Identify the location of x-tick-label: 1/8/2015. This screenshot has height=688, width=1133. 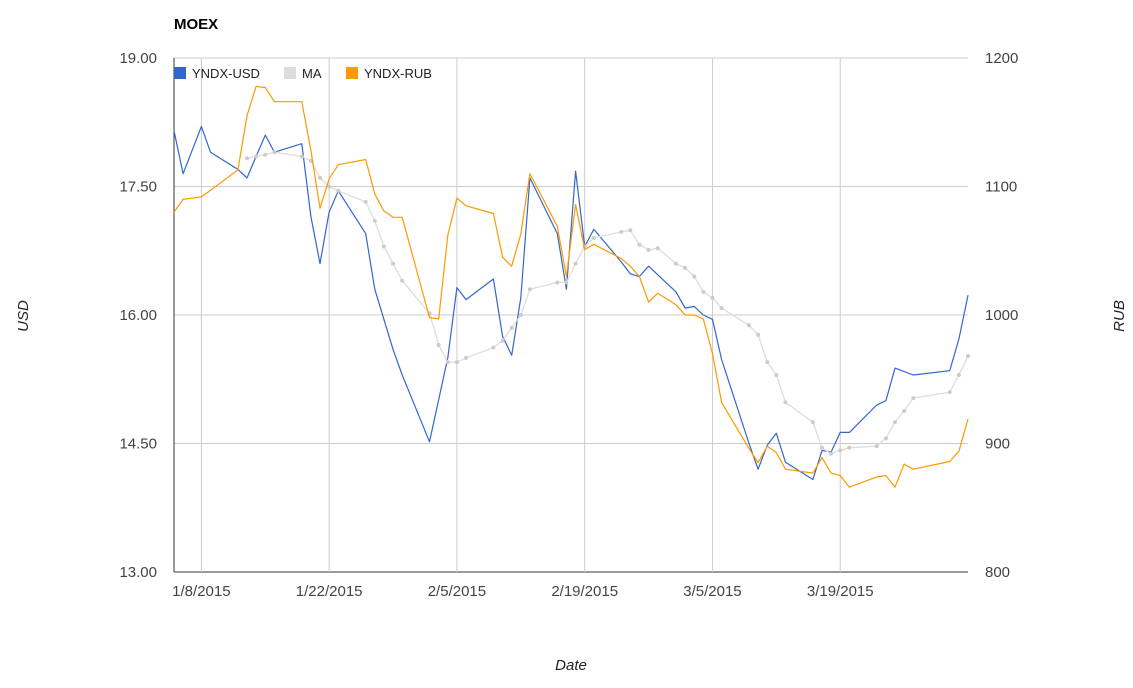
(201, 591).